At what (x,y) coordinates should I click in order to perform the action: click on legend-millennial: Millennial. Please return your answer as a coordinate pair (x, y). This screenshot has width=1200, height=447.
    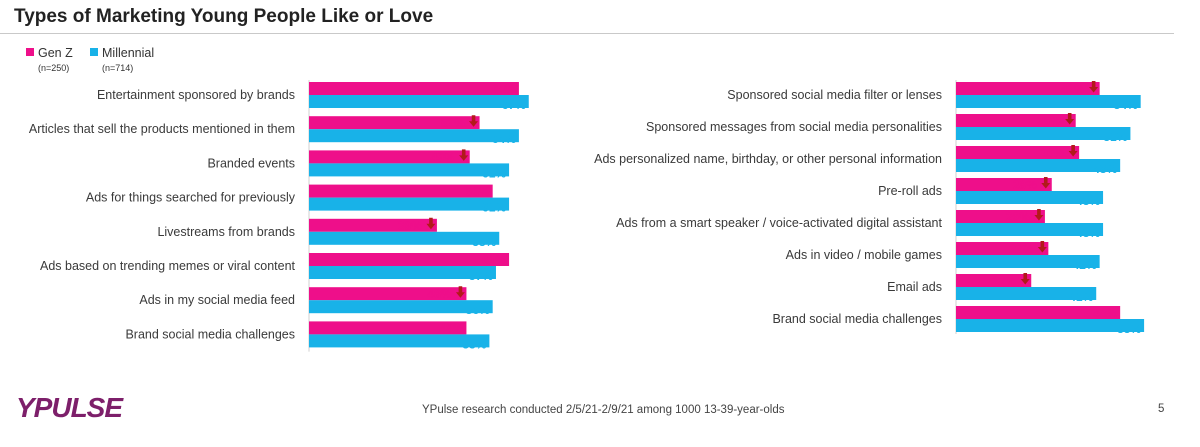
    Looking at the image, I should click on (122, 53).